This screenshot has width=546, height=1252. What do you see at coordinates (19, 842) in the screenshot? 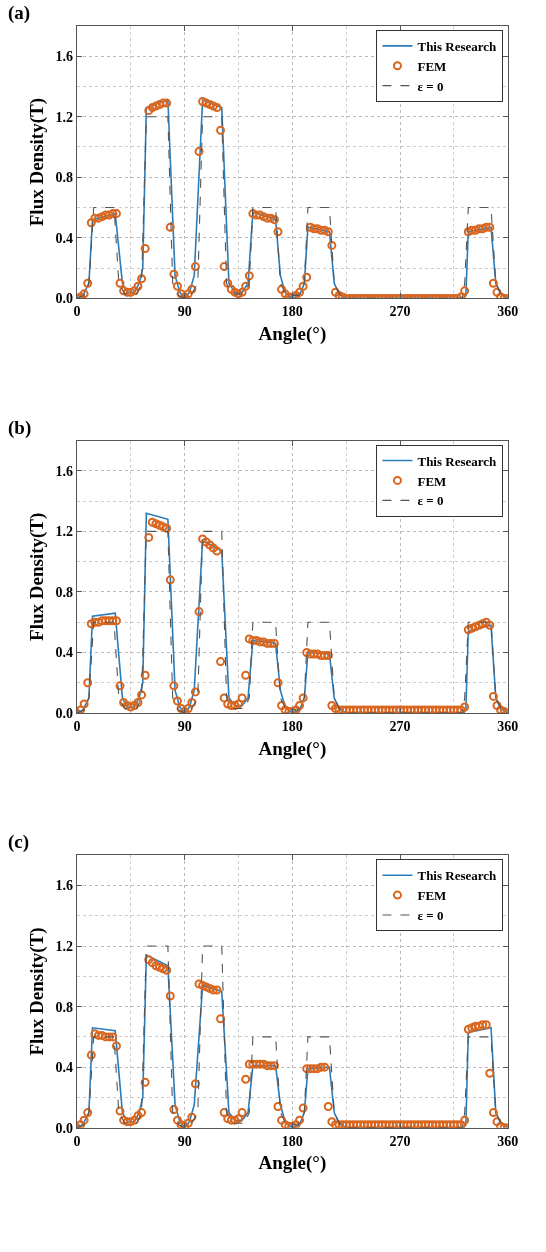
I see `chart-title: (c)` at bounding box center [19, 842].